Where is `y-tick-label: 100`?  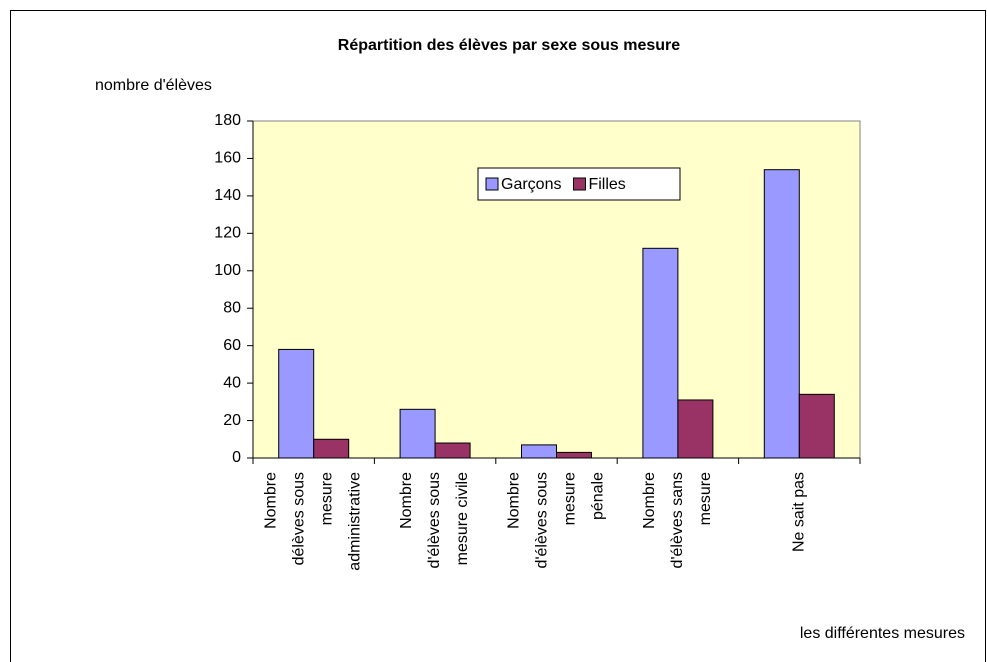
y-tick-label: 100 is located at coordinates (227, 270).